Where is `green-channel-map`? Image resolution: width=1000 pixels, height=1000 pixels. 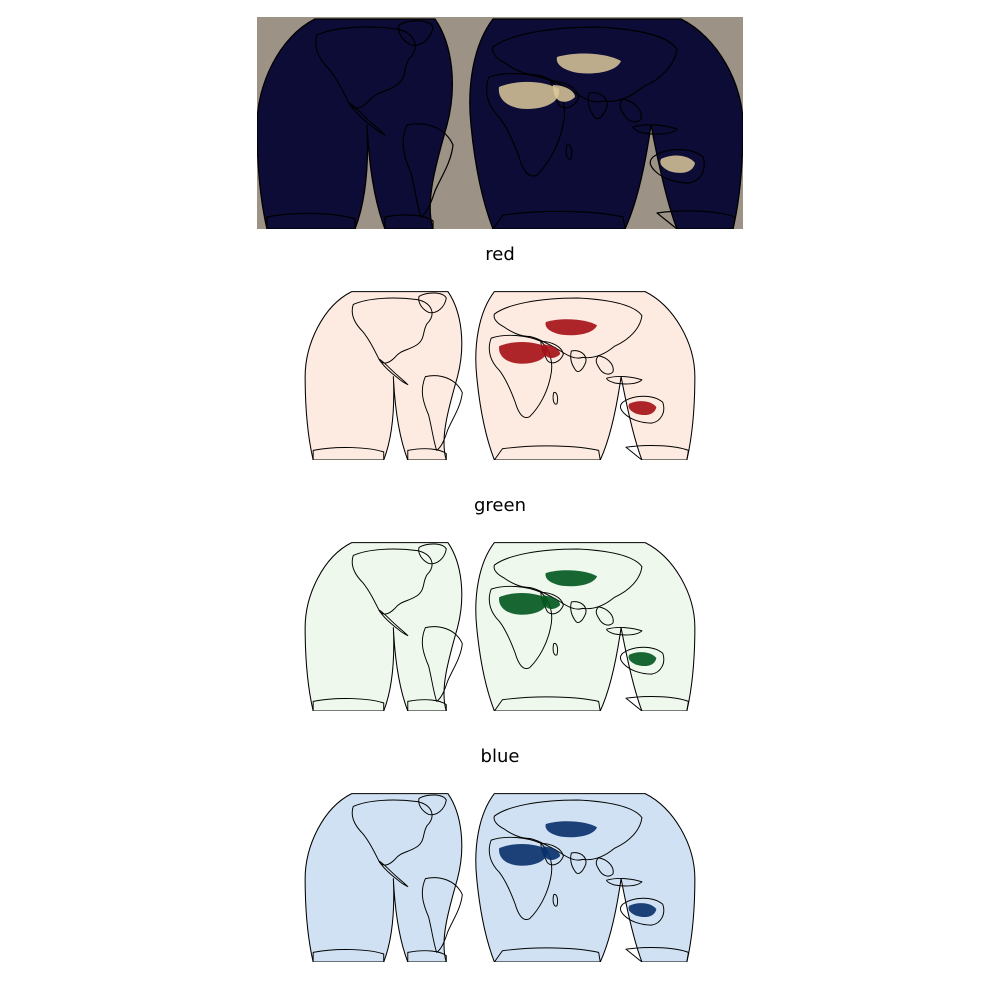 green-channel-map is located at coordinates (500, 626).